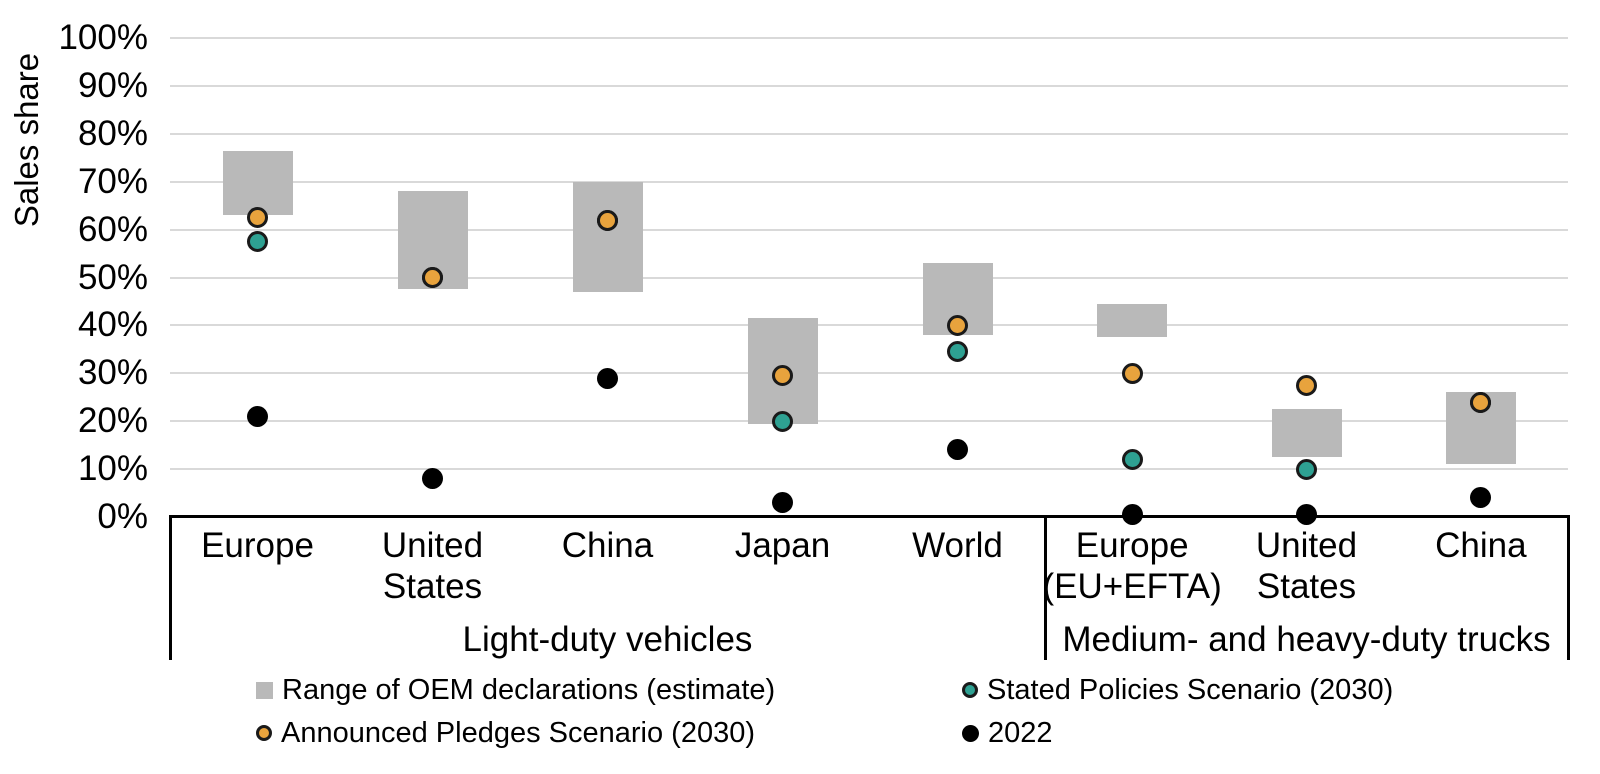 This screenshot has height=774, width=1600. Describe the element at coordinates (782, 421) in the screenshot. I see `steps-2030-dot-japan` at that location.